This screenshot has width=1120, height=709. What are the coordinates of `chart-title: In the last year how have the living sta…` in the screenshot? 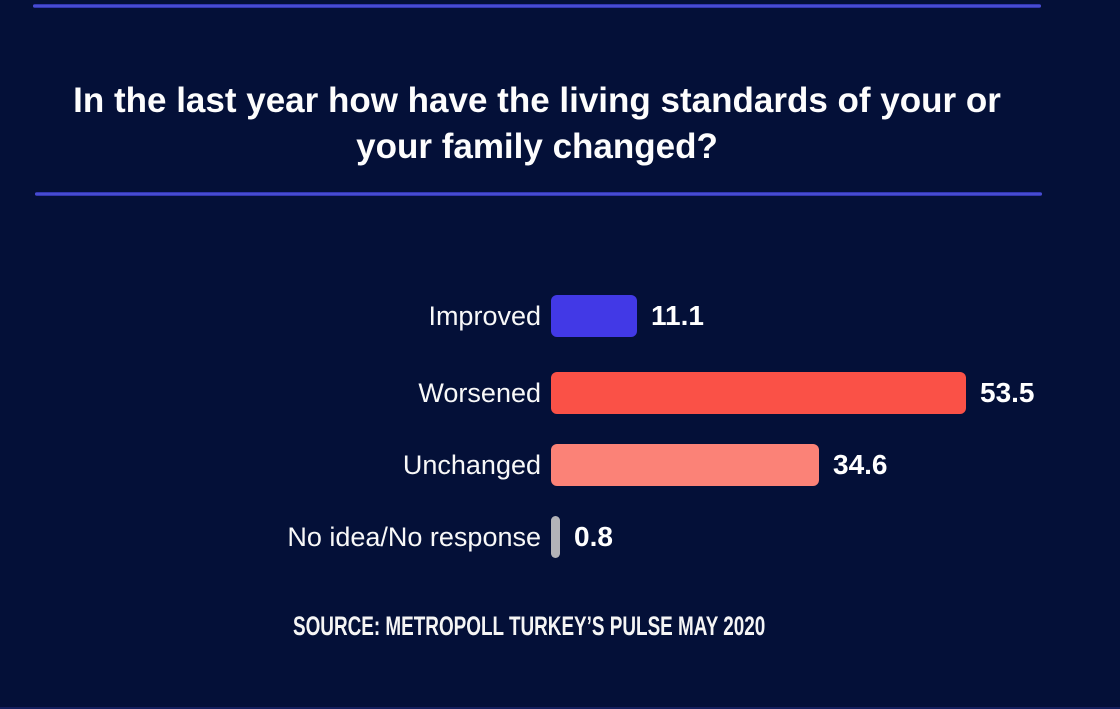 It's located at (537, 124).